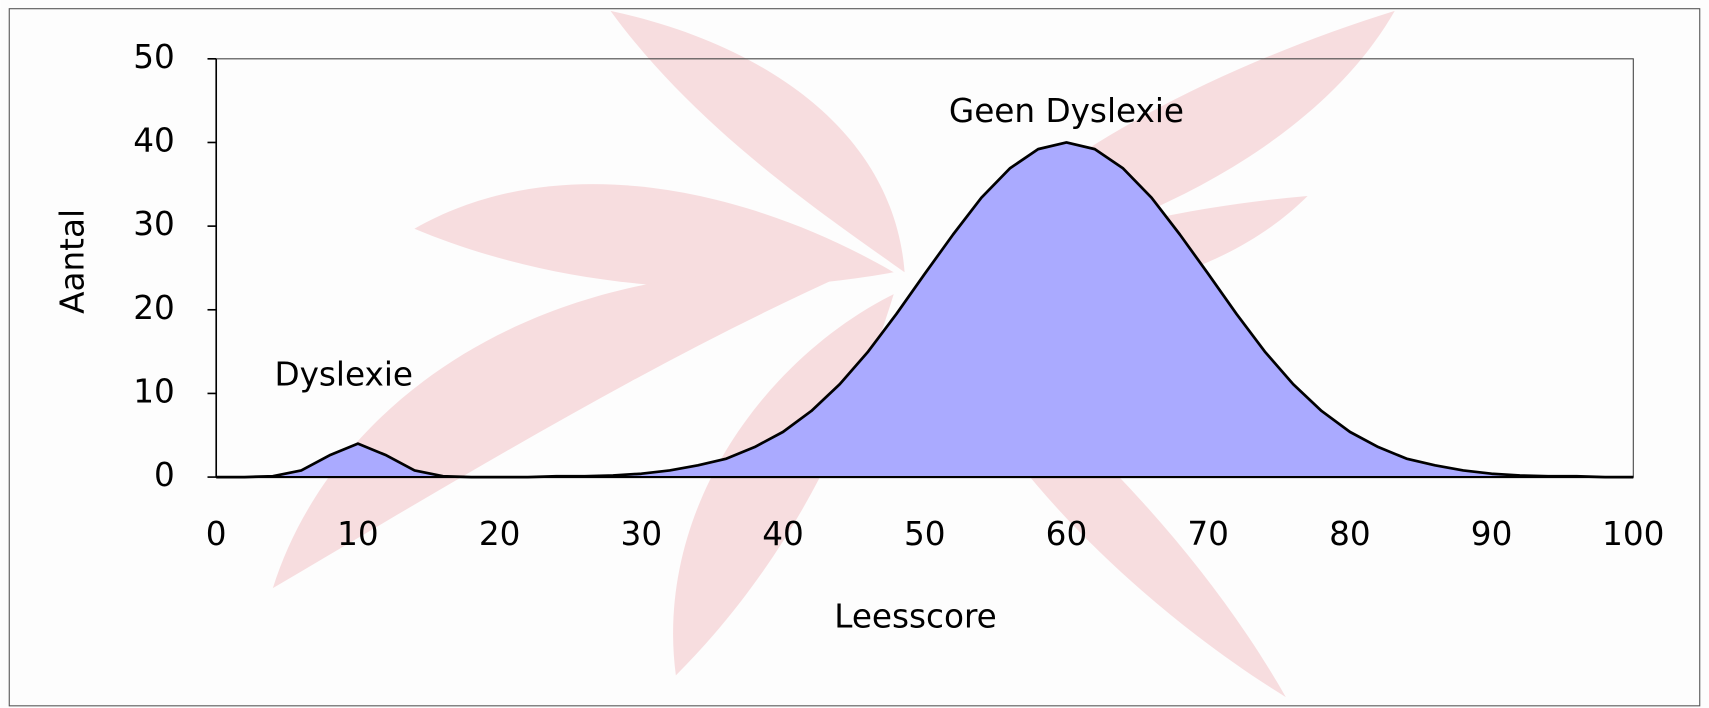 This screenshot has width=1709, height=708. Describe the element at coordinates (500, 534) in the screenshot. I see `x-tick-label: 20` at that location.